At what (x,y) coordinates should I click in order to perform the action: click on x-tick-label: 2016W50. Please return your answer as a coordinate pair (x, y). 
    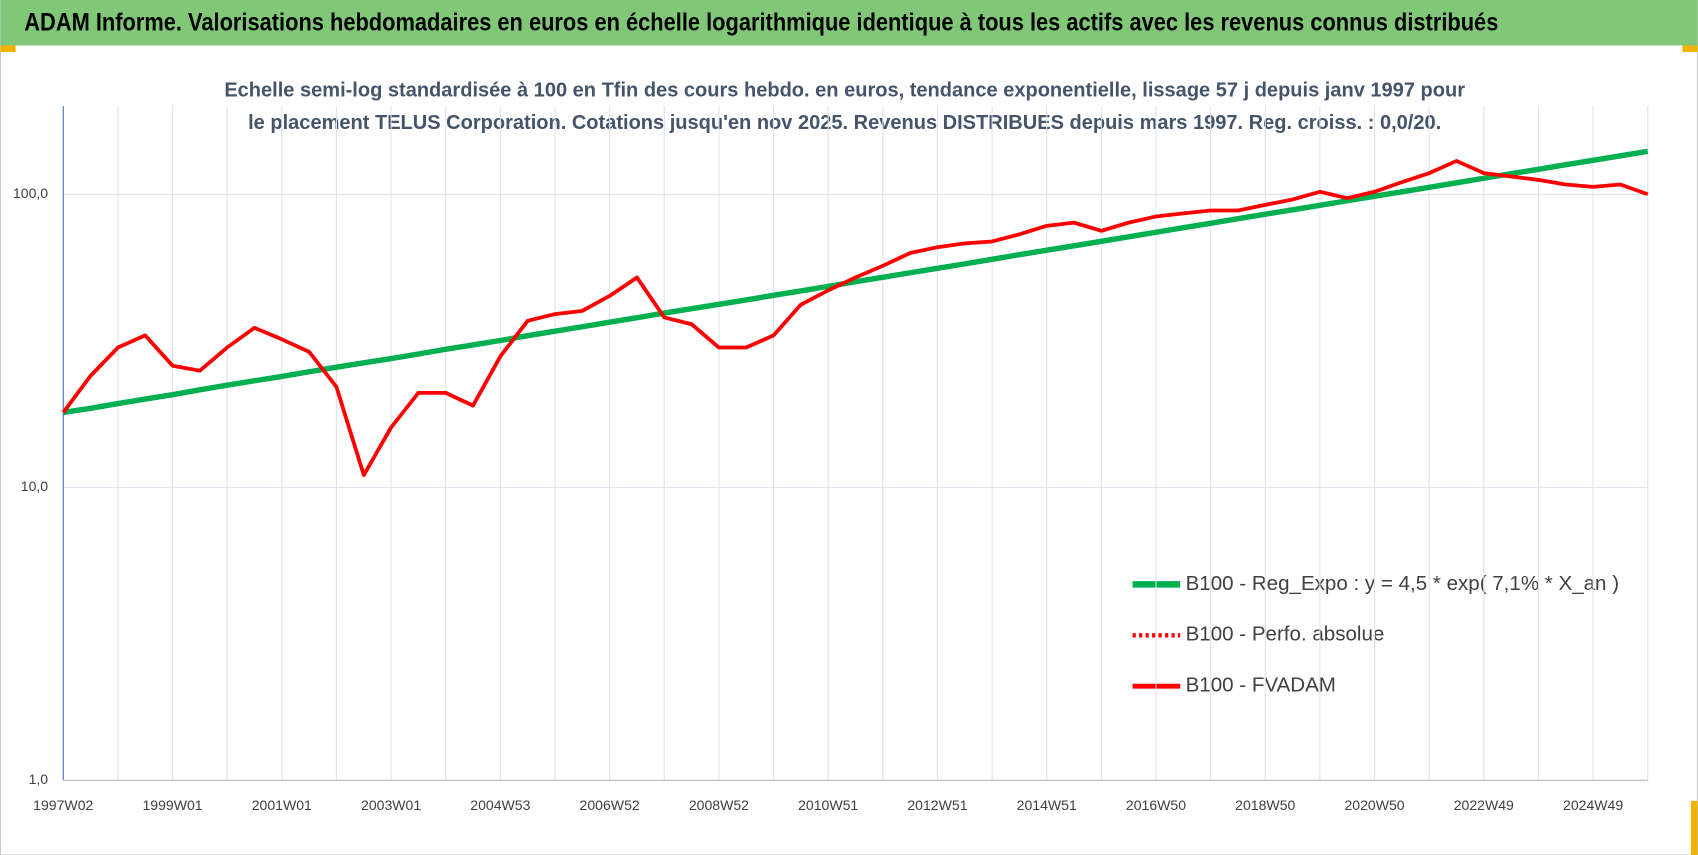
    Looking at the image, I should click on (1156, 805).